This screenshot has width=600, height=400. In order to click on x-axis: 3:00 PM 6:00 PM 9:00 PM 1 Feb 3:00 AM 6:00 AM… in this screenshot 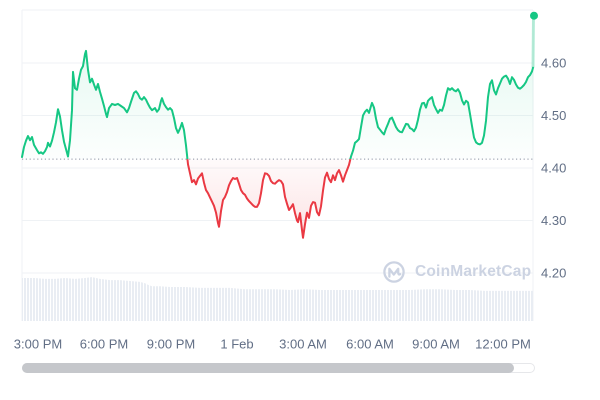, I will do `click(272, 344)`.